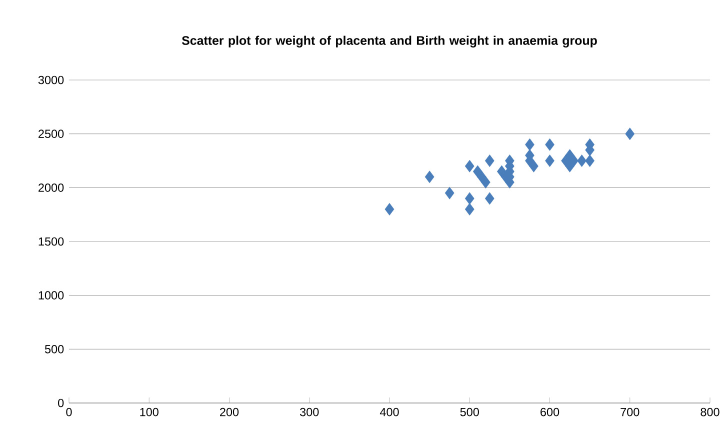 Image resolution: width=723 pixels, height=443 pixels. What do you see at coordinates (630, 412) in the screenshot?
I see `x-tick-label: 700` at bounding box center [630, 412].